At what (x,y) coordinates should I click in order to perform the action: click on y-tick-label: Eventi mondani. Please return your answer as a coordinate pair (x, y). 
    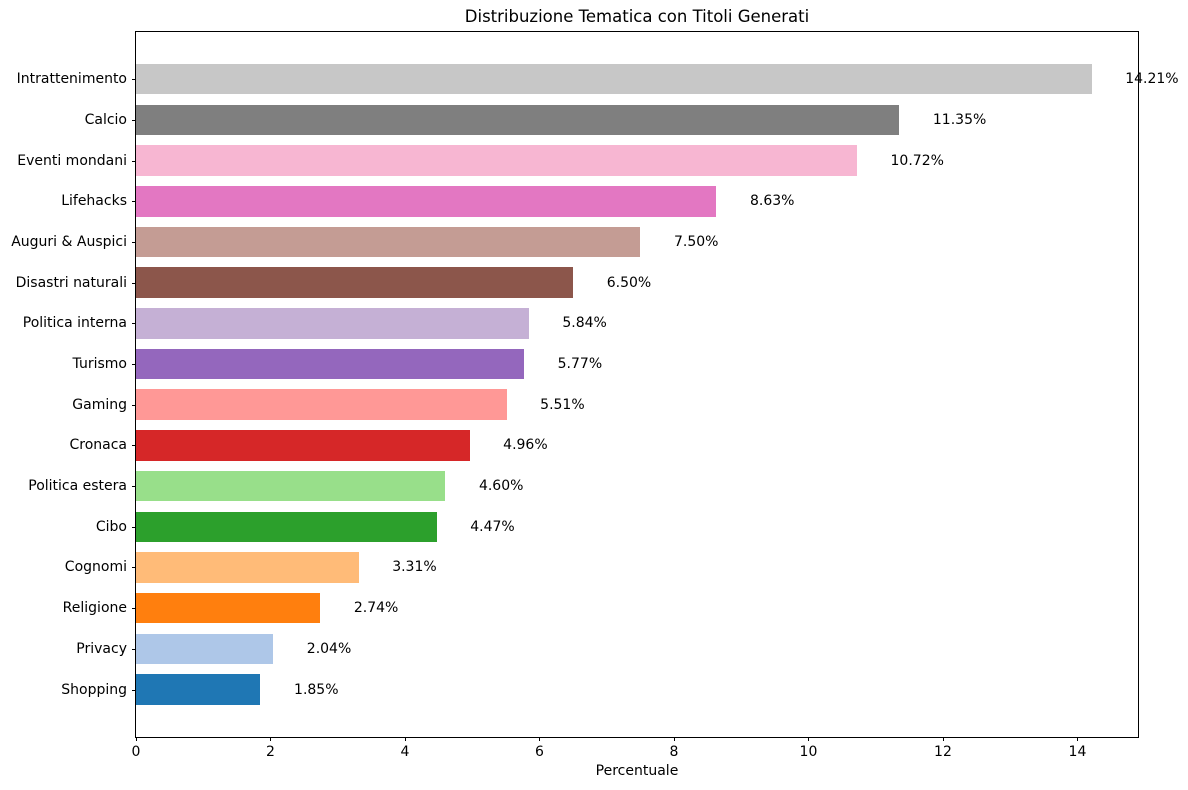
    Looking at the image, I should click on (72, 160).